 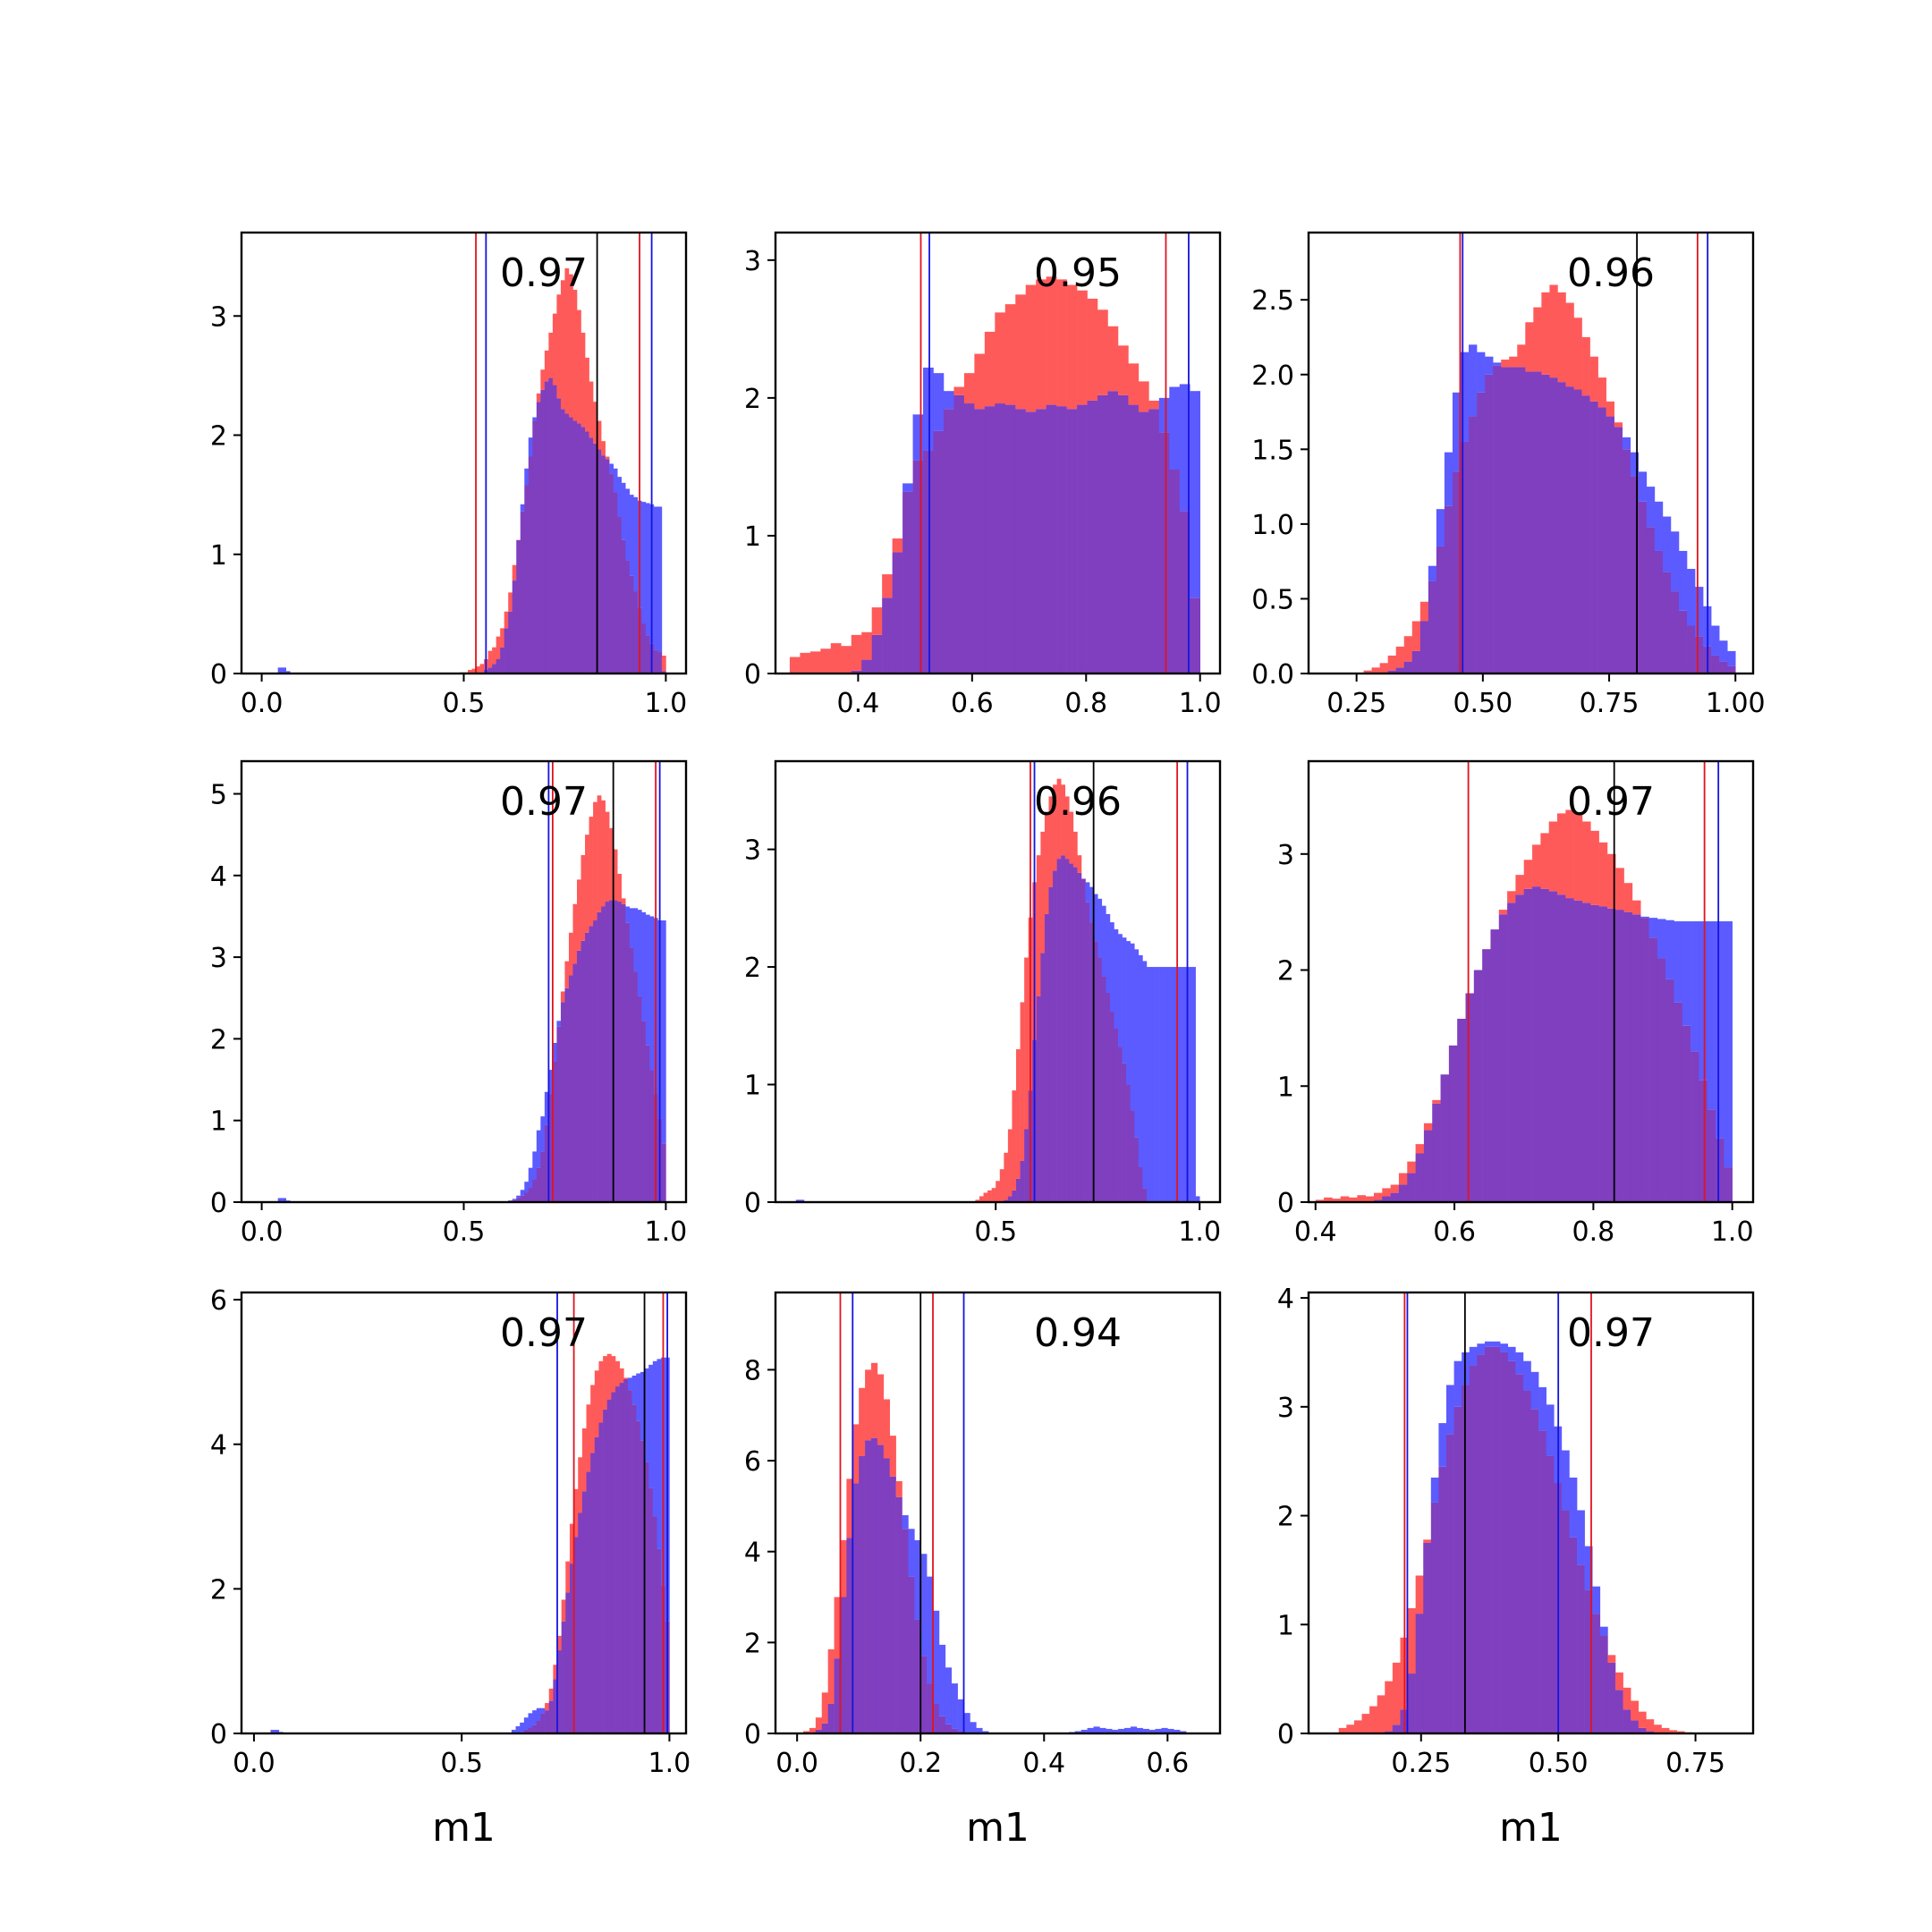 What do you see at coordinates (218, 1734) in the screenshot?
I see `y-tick-label: 0` at bounding box center [218, 1734].